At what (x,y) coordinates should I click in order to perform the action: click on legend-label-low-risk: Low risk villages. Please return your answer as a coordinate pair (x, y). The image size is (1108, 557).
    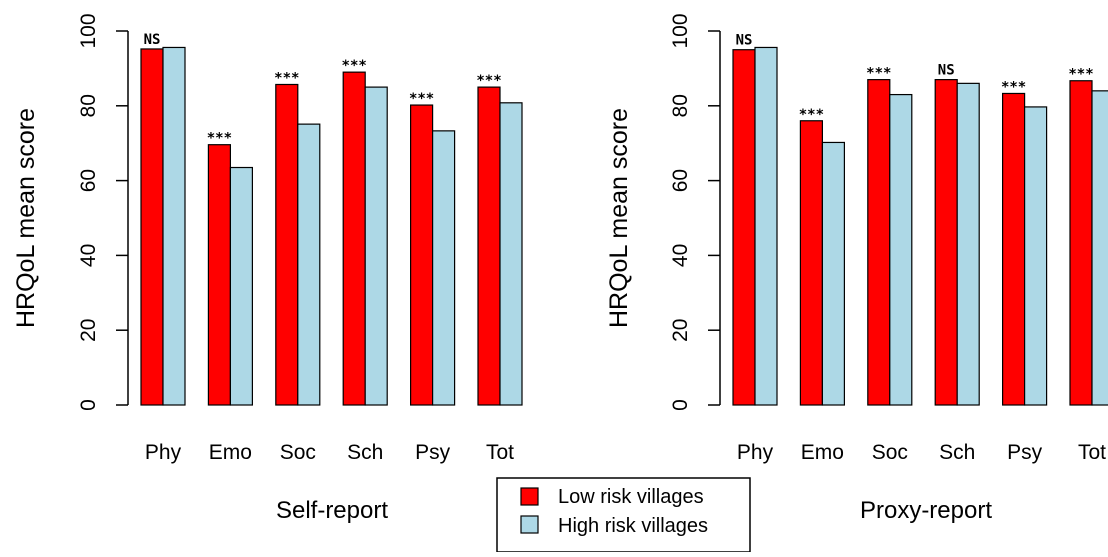
    Looking at the image, I should click on (631, 497).